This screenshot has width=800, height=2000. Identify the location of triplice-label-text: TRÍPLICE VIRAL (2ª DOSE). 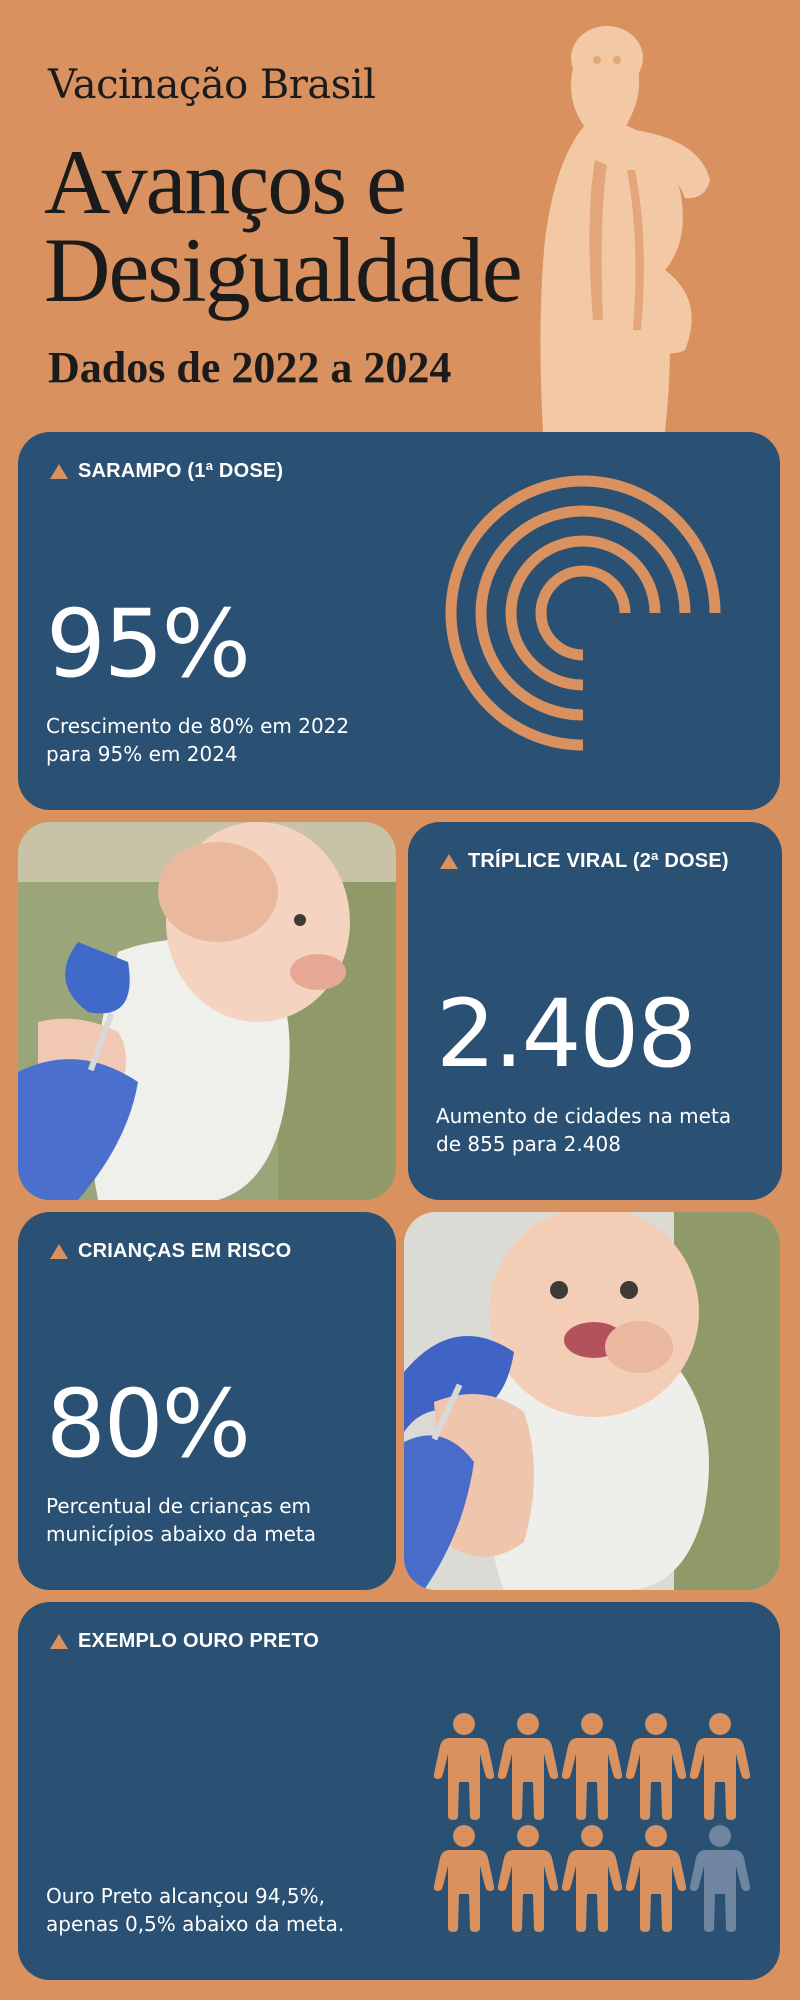
(598, 861).